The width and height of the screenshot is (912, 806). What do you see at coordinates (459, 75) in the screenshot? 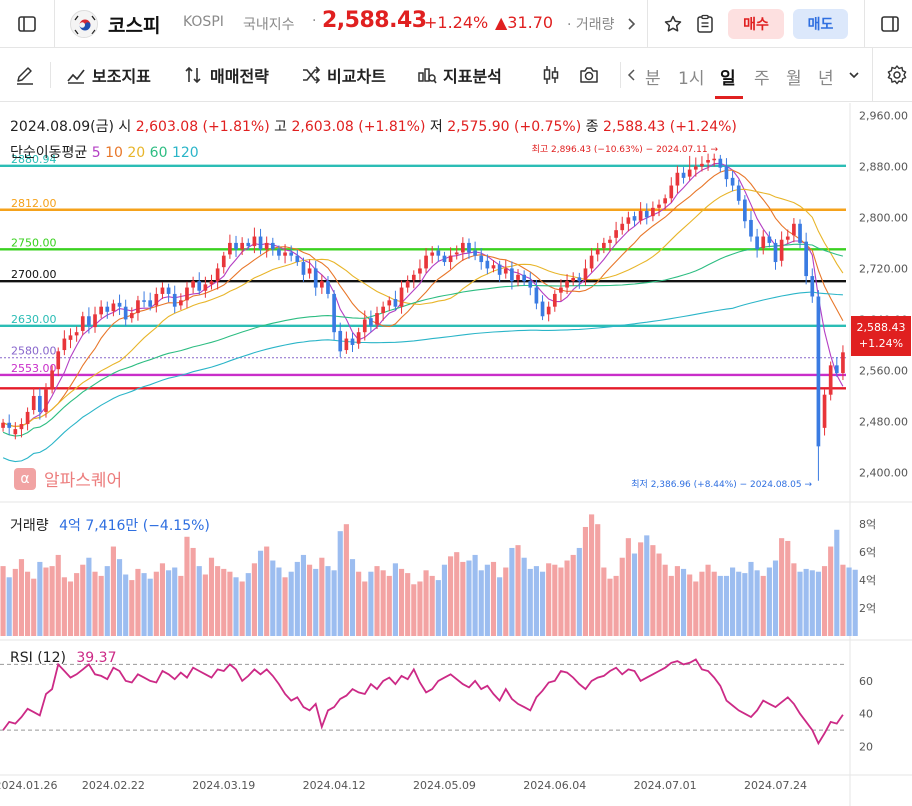
I see `analysis-button: 지표분석` at bounding box center [459, 75].